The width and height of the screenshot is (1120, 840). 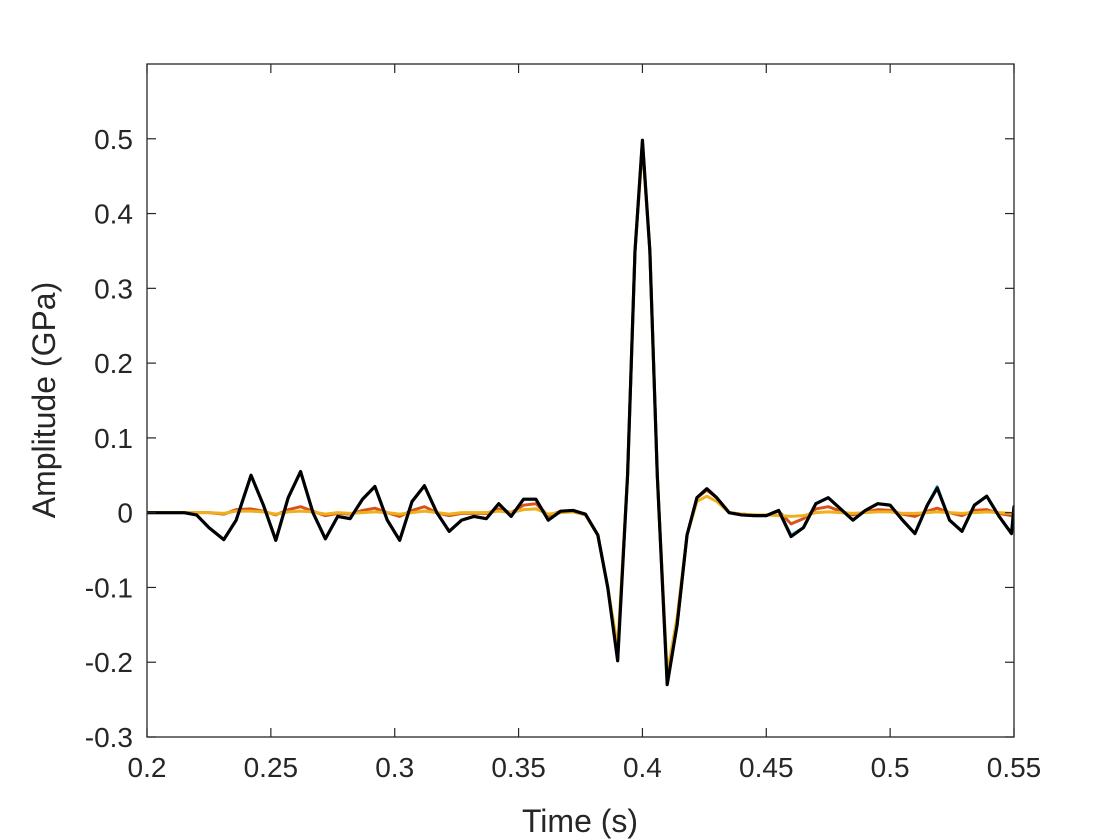 I want to click on x-tick-label: 0.2, so click(x=147, y=767).